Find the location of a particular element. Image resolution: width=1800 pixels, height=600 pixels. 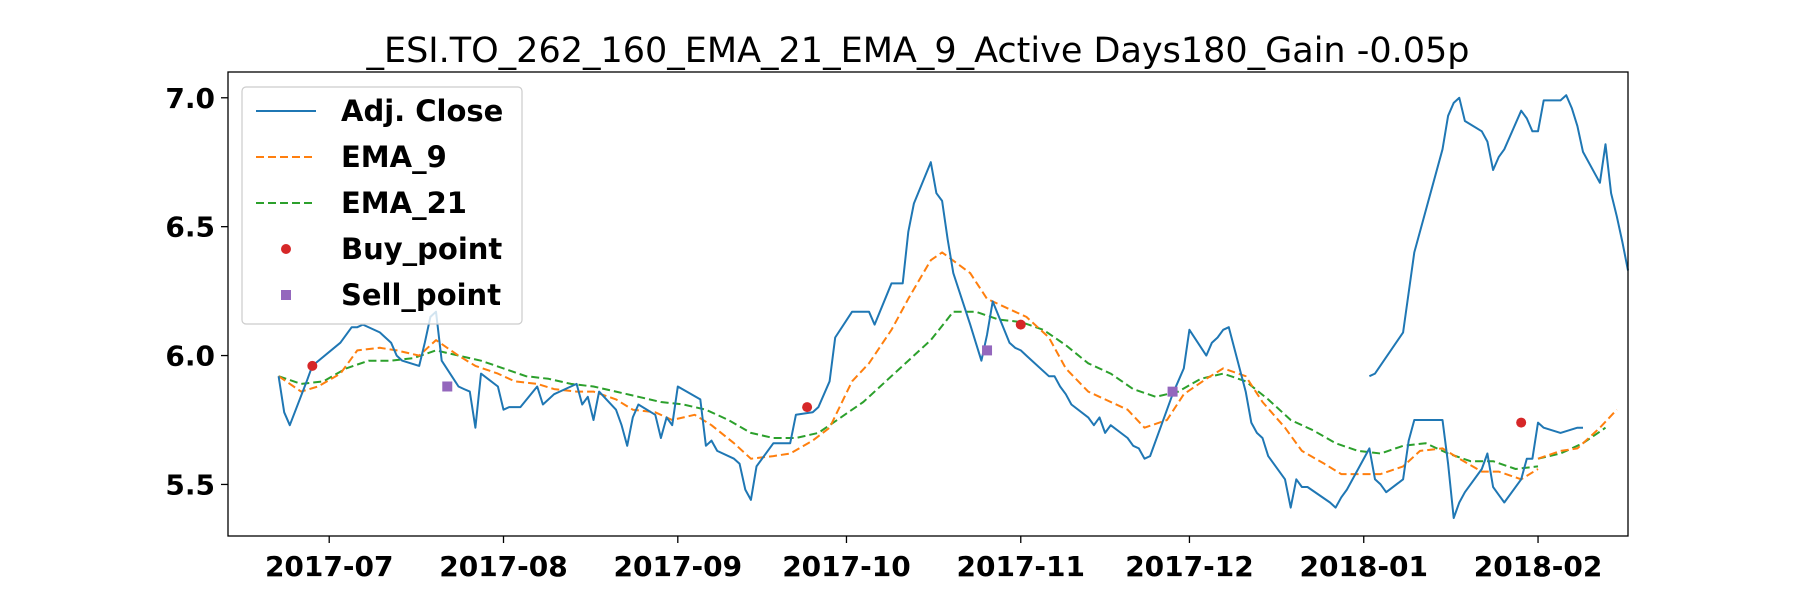

y-axis: 5.5 6.0 6.5 7.0 is located at coordinates (196, 291).